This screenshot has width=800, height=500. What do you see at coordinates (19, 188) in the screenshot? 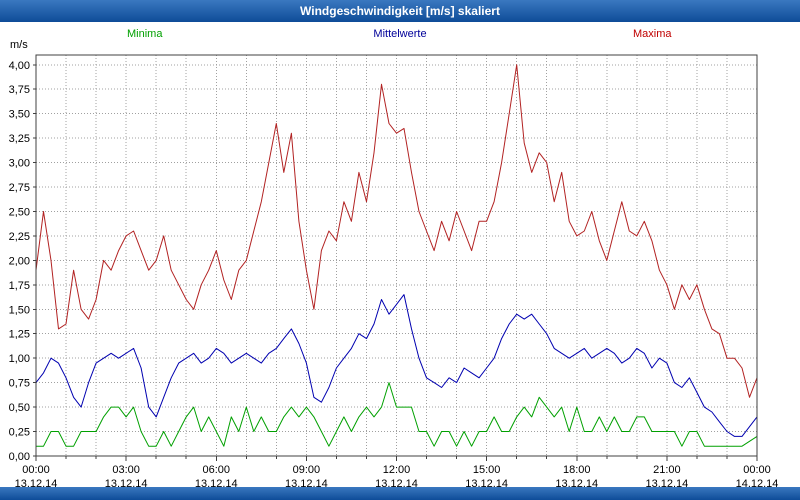
I see `y-tick-label: 2,75` at bounding box center [19, 188].